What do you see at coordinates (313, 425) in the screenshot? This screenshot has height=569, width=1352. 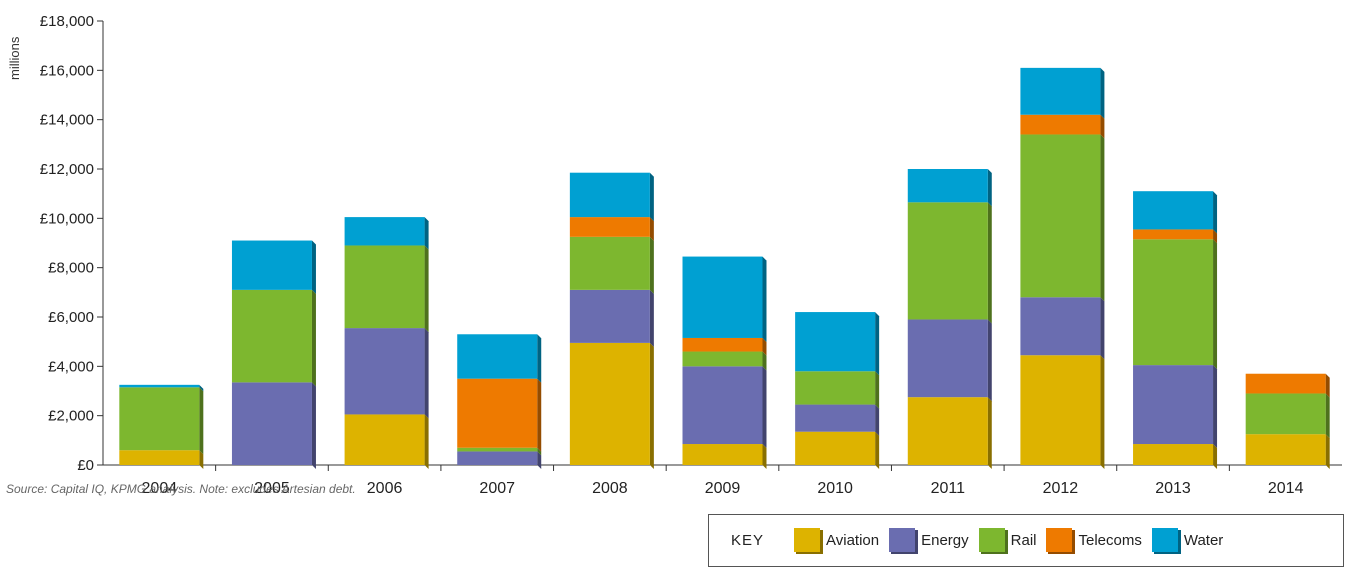 I see `bar-side-energy-2005` at bounding box center [313, 425].